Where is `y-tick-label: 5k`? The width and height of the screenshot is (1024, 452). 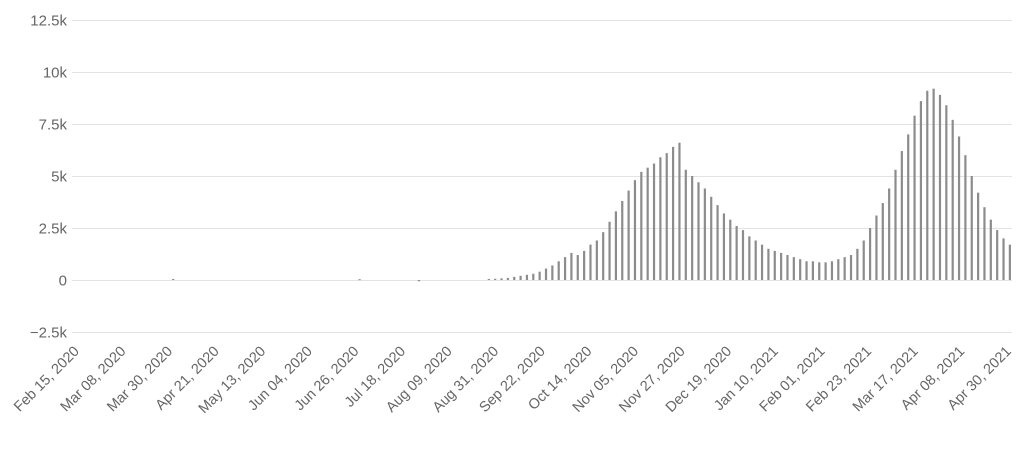
y-tick-label: 5k is located at coordinates (59, 177).